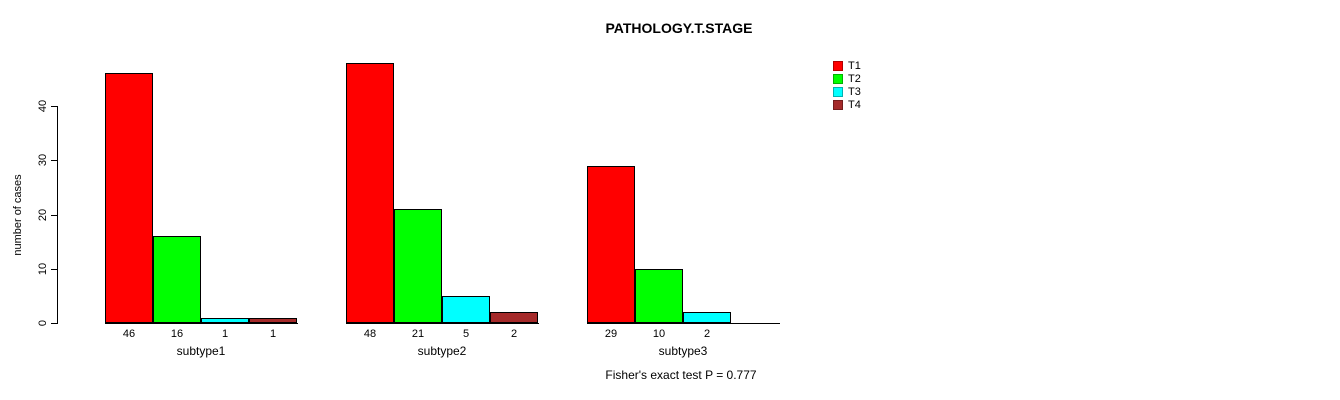 The width and height of the screenshot is (1340, 400). What do you see at coordinates (683, 351) in the screenshot?
I see `group-label: subtype3` at bounding box center [683, 351].